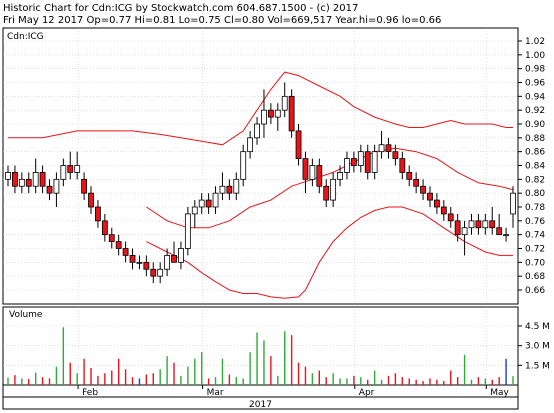  What do you see at coordinates (535, 167) in the screenshot?
I see `price-tick-label: 0.84` at bounding box center [535, 167].